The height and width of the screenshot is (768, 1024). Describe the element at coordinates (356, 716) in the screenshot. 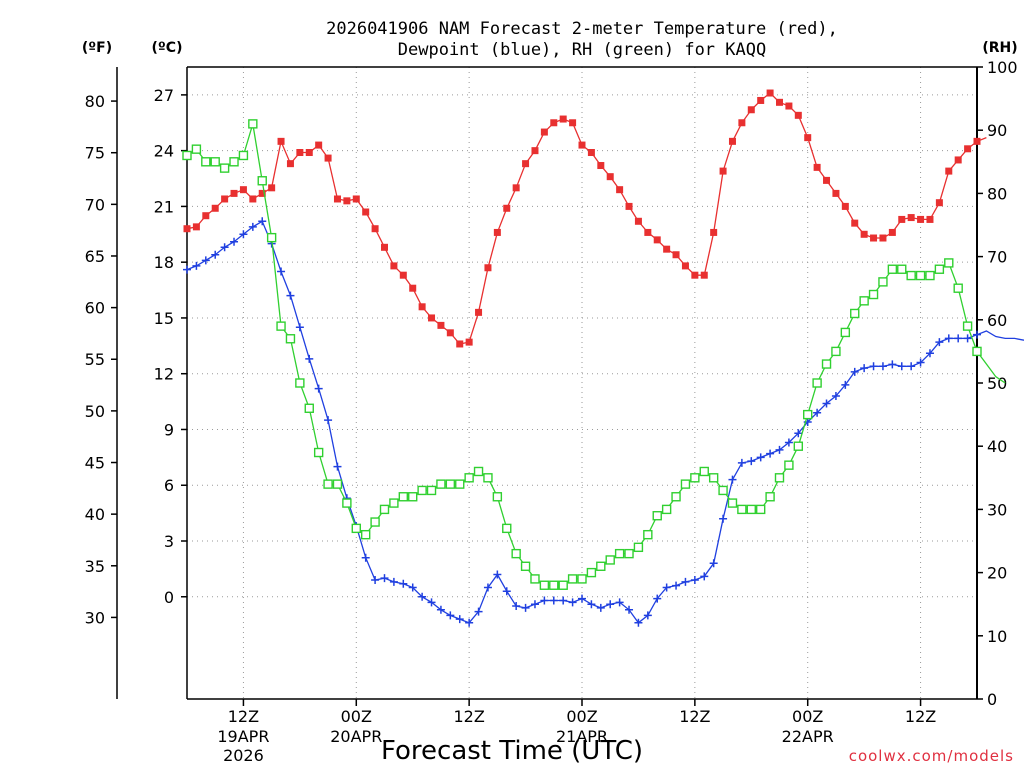

I see `time-tick-label: 00Z` at that location.